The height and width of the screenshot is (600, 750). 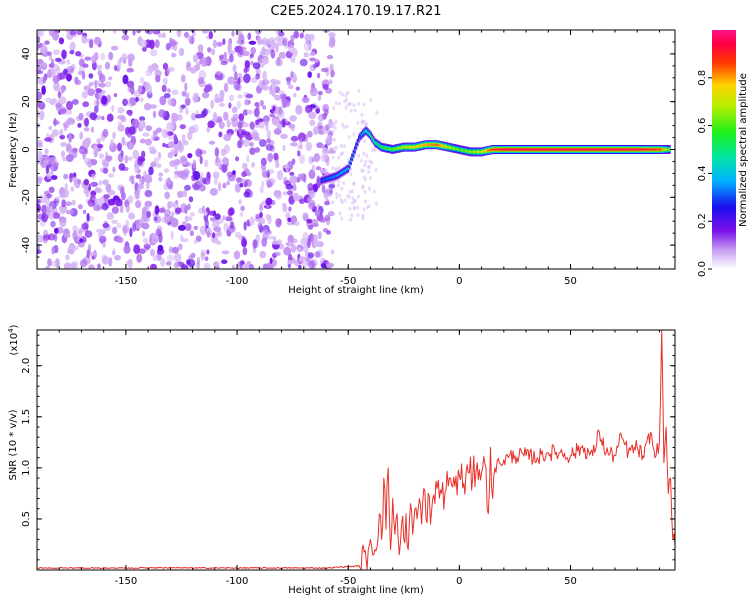 What do you see at coordinates (13, 150) in the screenshot?
I see `heatmap-y-label: Frequency (Hz)` at bounding box center [13, 150].